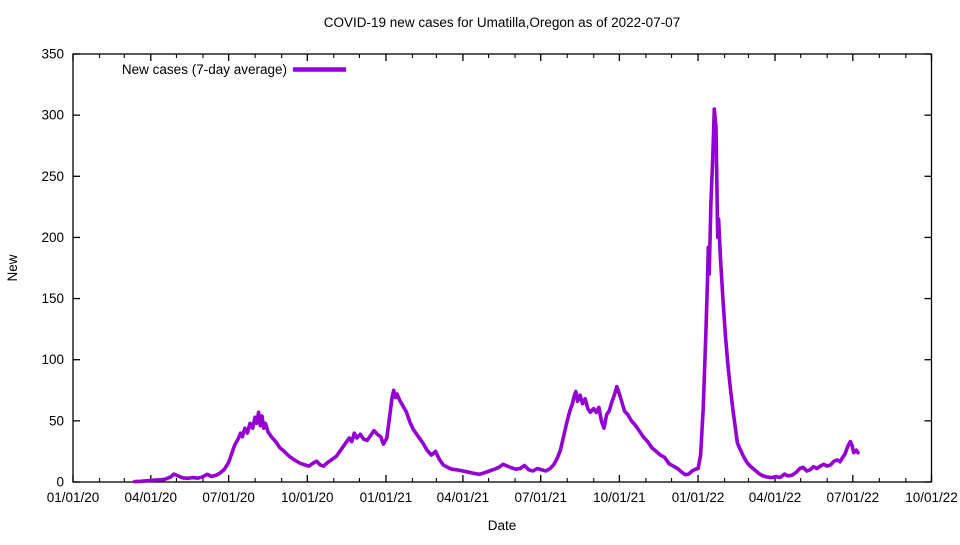  Describe the element at coordinates (386, 497) in the screenshot. I see `x-tick-label: 01/01/21` at that location.